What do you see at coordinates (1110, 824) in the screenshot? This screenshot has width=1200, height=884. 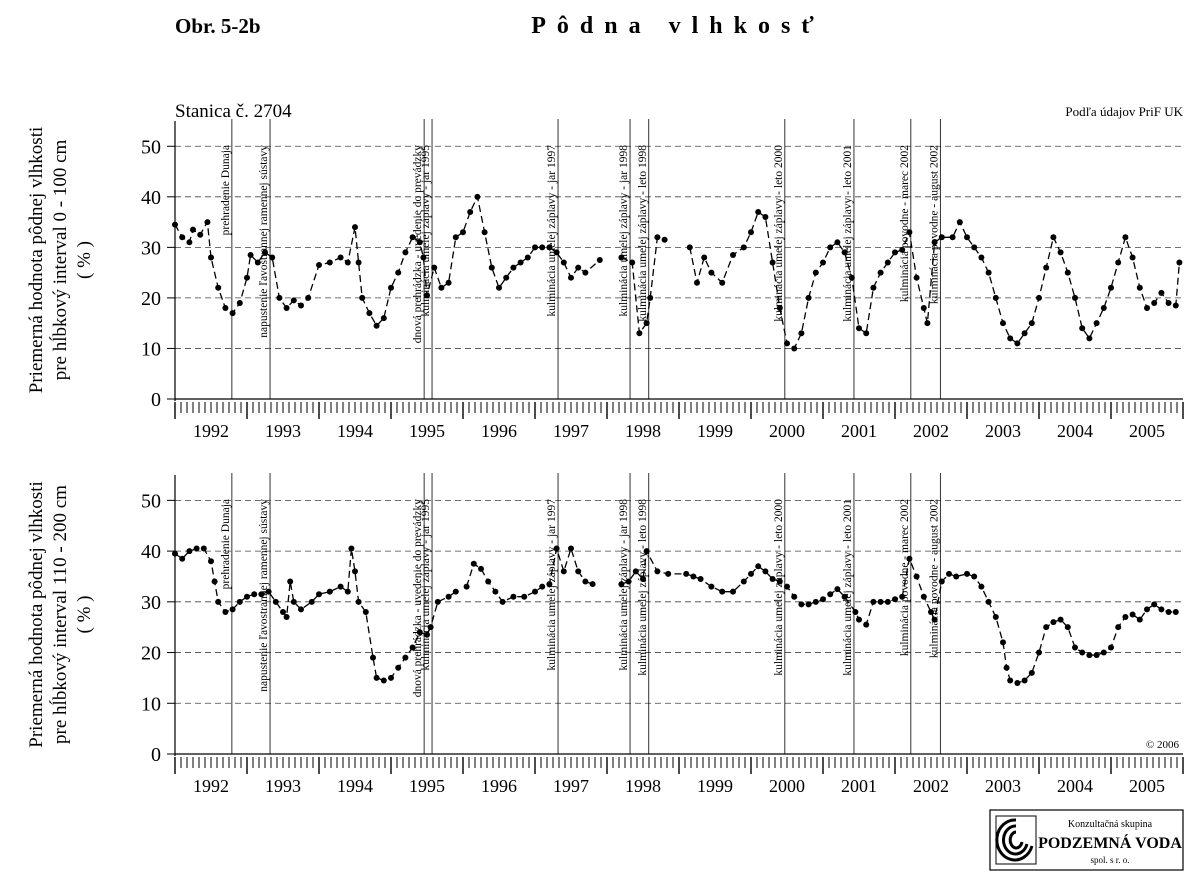 I see `logo-text: Konzultačná skupina` at bounding box center [1110, 824].